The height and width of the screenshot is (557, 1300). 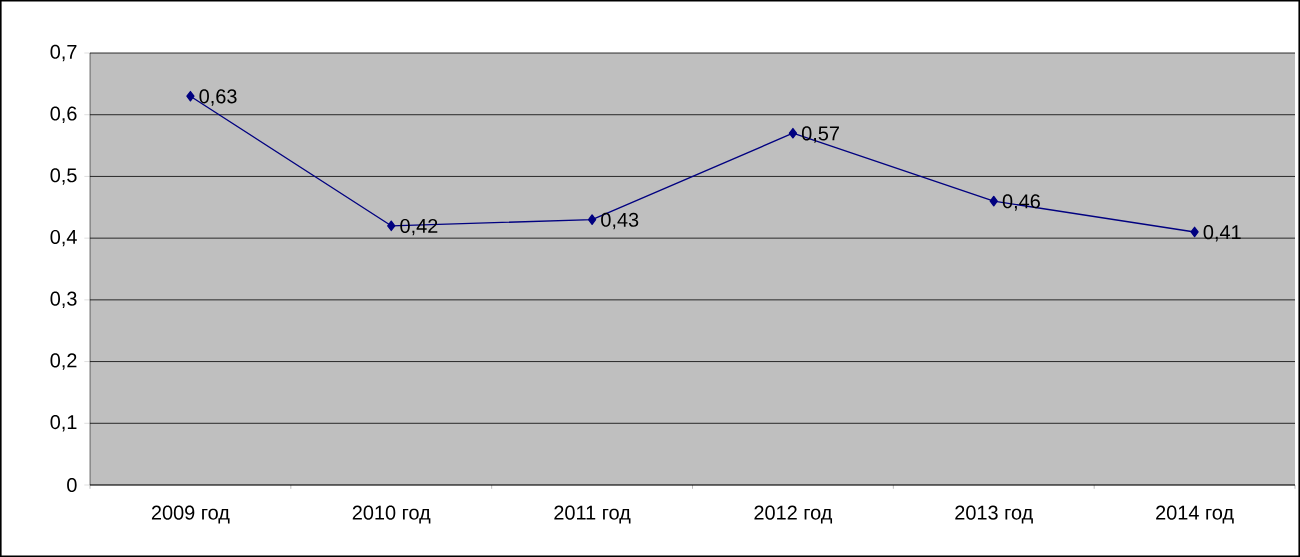 What do you see at coordinates (994, 514) in the screenshot?
I see `x-tick-label: 2013 год` at bounding box center [994, 514].